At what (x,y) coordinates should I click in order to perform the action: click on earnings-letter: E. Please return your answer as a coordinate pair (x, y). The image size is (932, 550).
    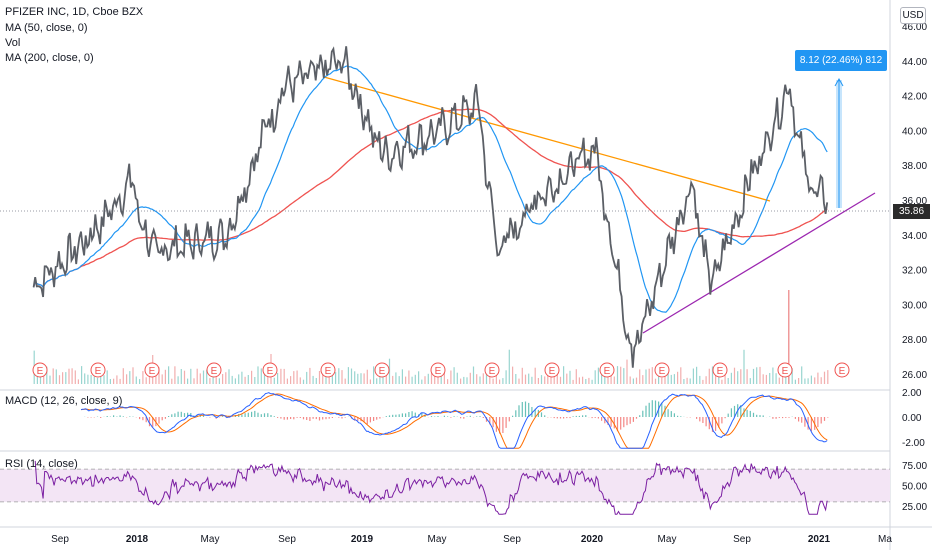
    Looking at the image, I should click on (492, 371).